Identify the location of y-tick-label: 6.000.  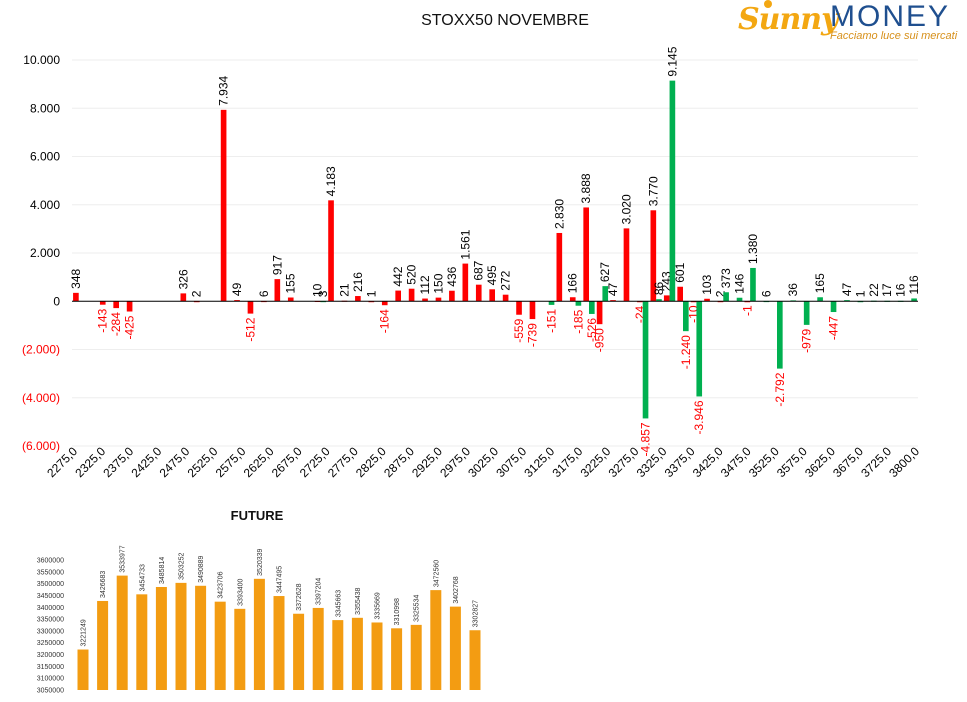
(45, 157).